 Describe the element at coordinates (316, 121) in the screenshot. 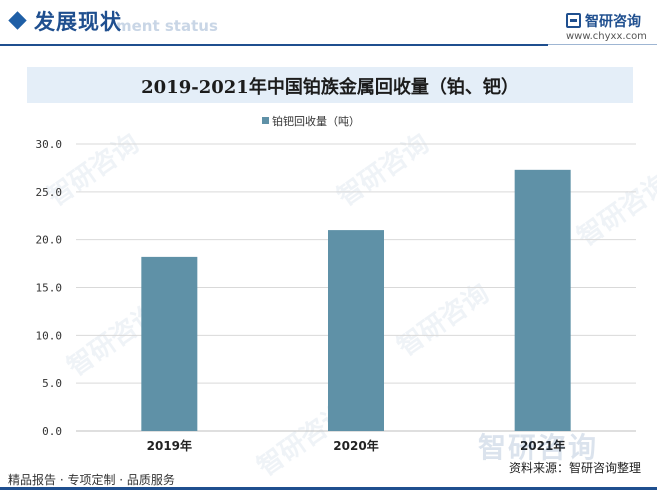

I see `legend-label: 铂钯回收量（吨）` at that location.